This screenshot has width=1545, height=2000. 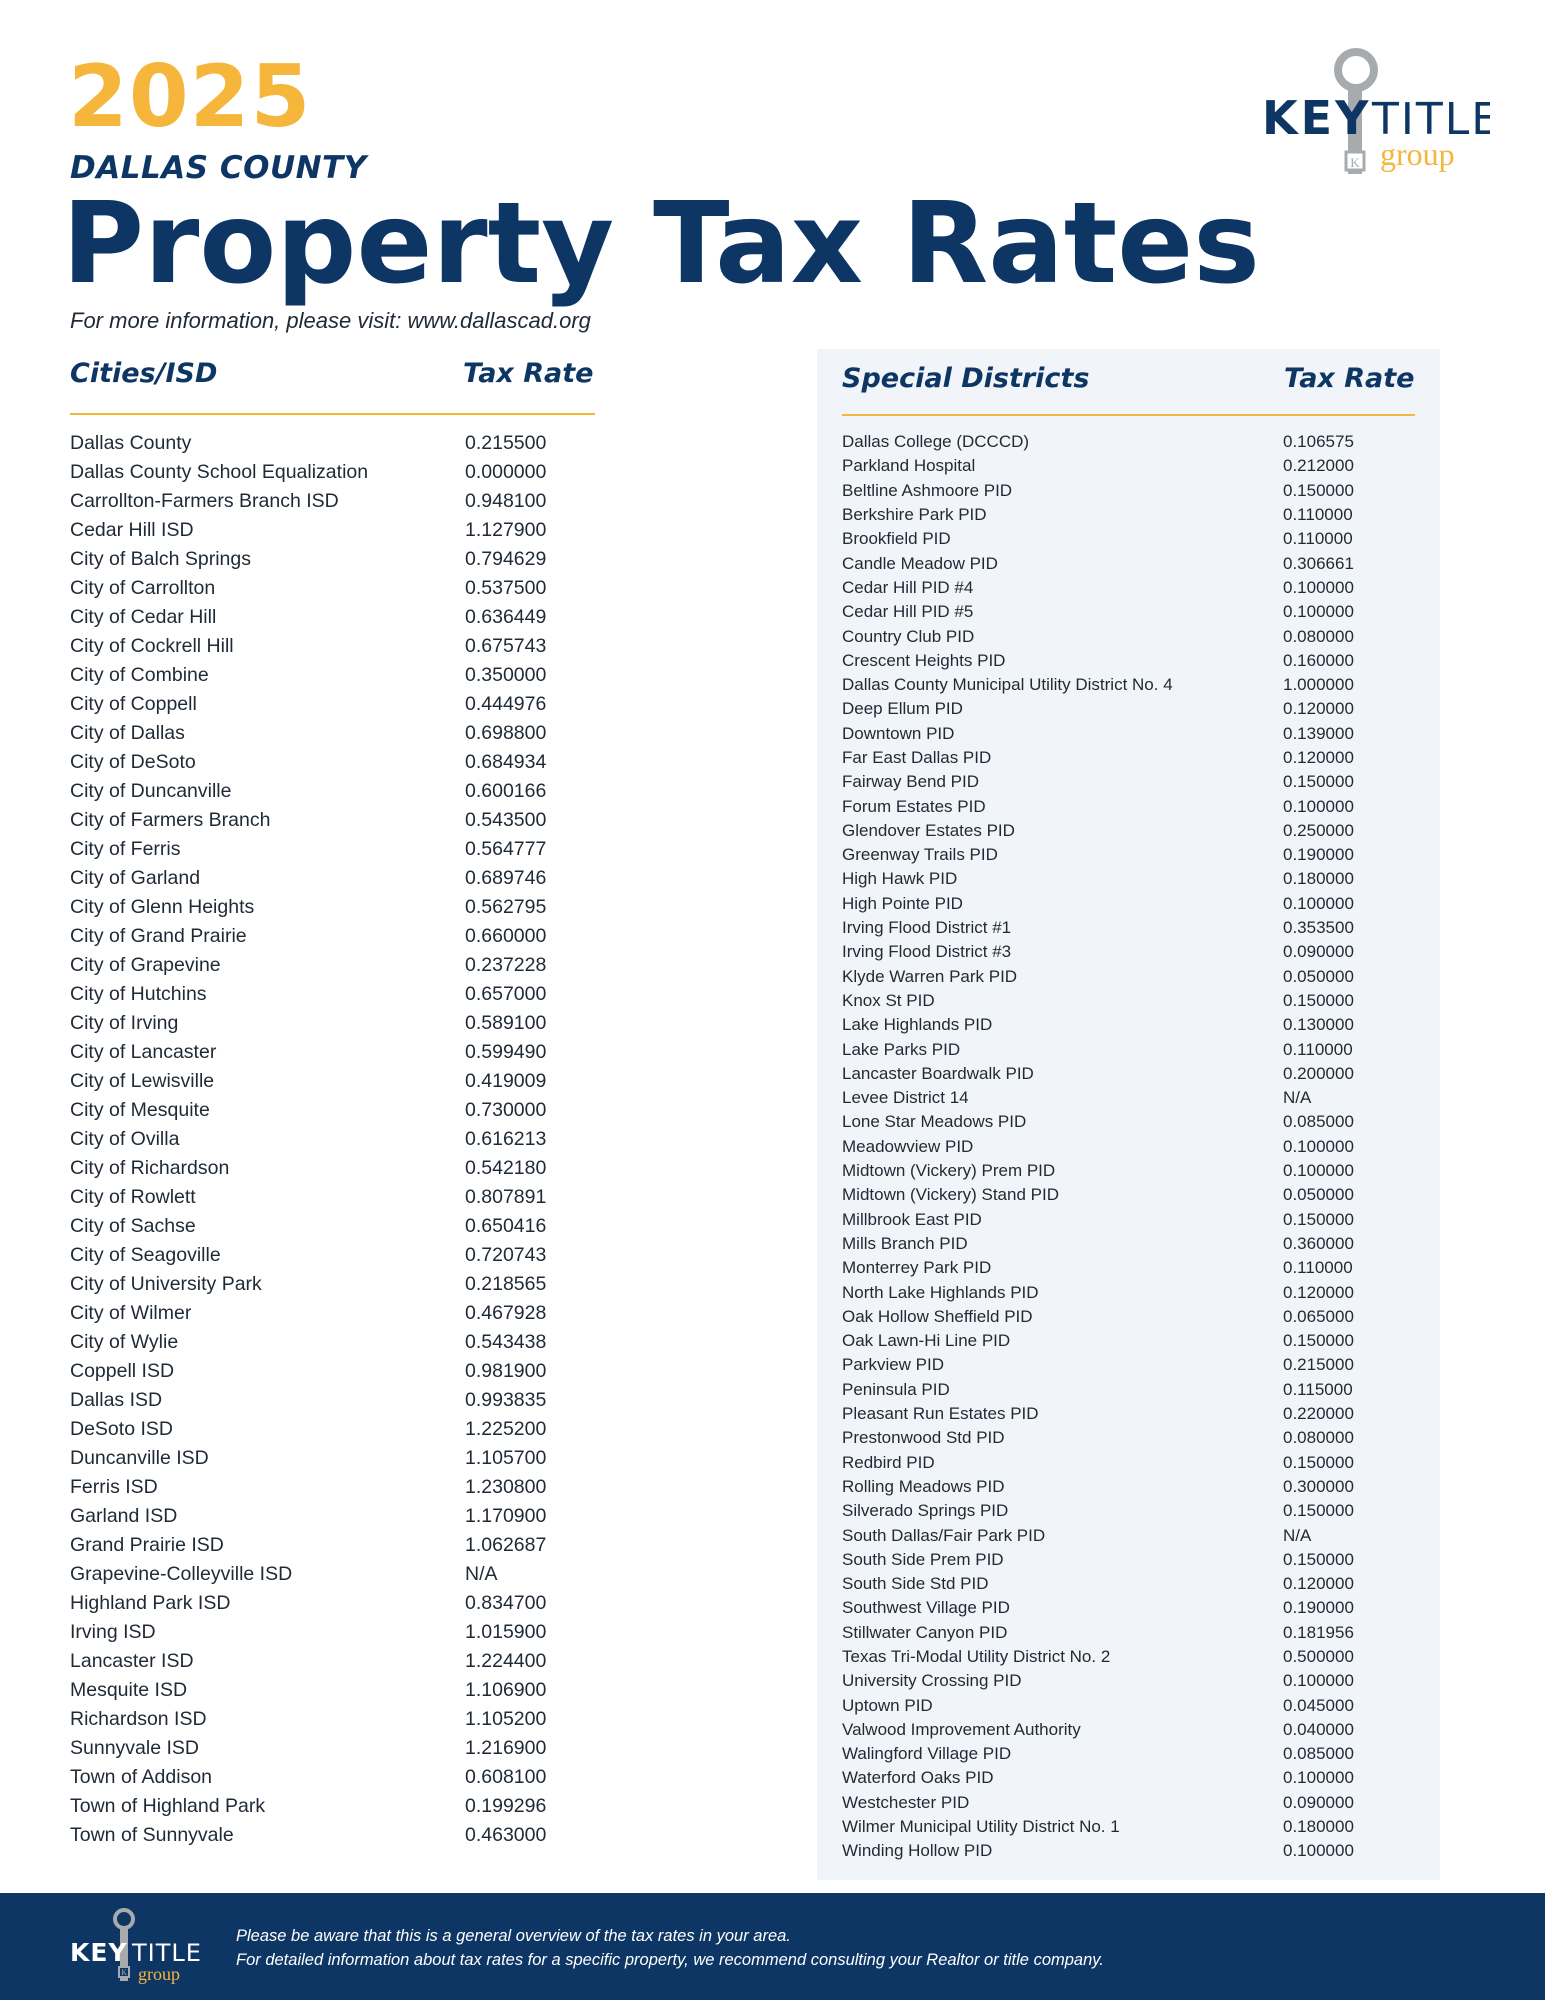 What do you see at coordinates (340, 1777) in the screenshot?
I see `table-row: Town of Addison 0.608100` at bounding box center [340, 1777].